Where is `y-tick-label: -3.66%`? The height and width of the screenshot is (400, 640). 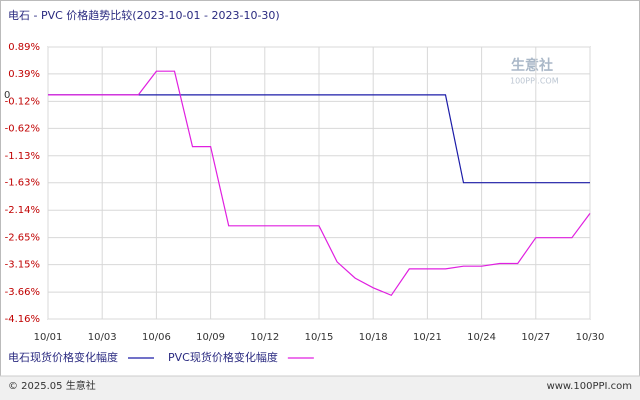
y-tick-label: -3.66% is located at coordinates (22, 292).